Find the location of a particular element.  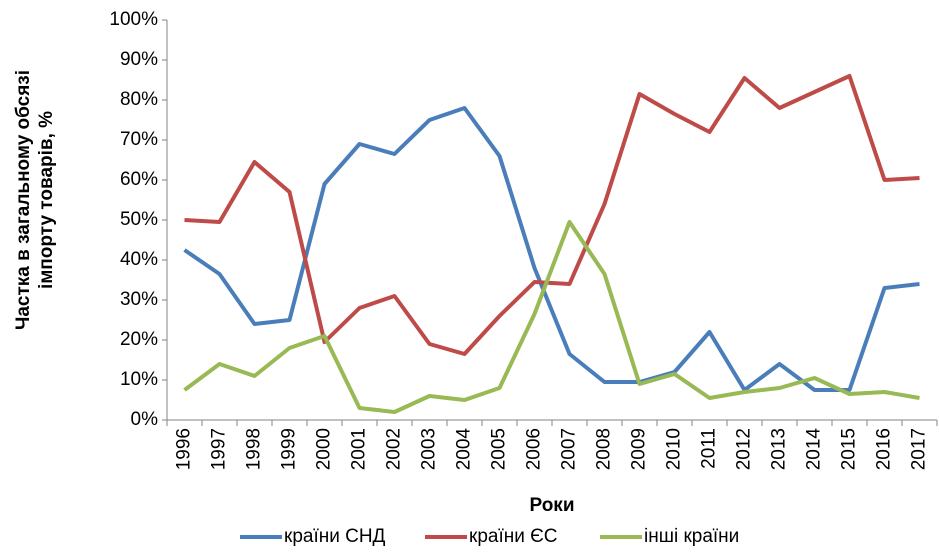

y-tick-label: 70% is located at coordinates (139, 139).